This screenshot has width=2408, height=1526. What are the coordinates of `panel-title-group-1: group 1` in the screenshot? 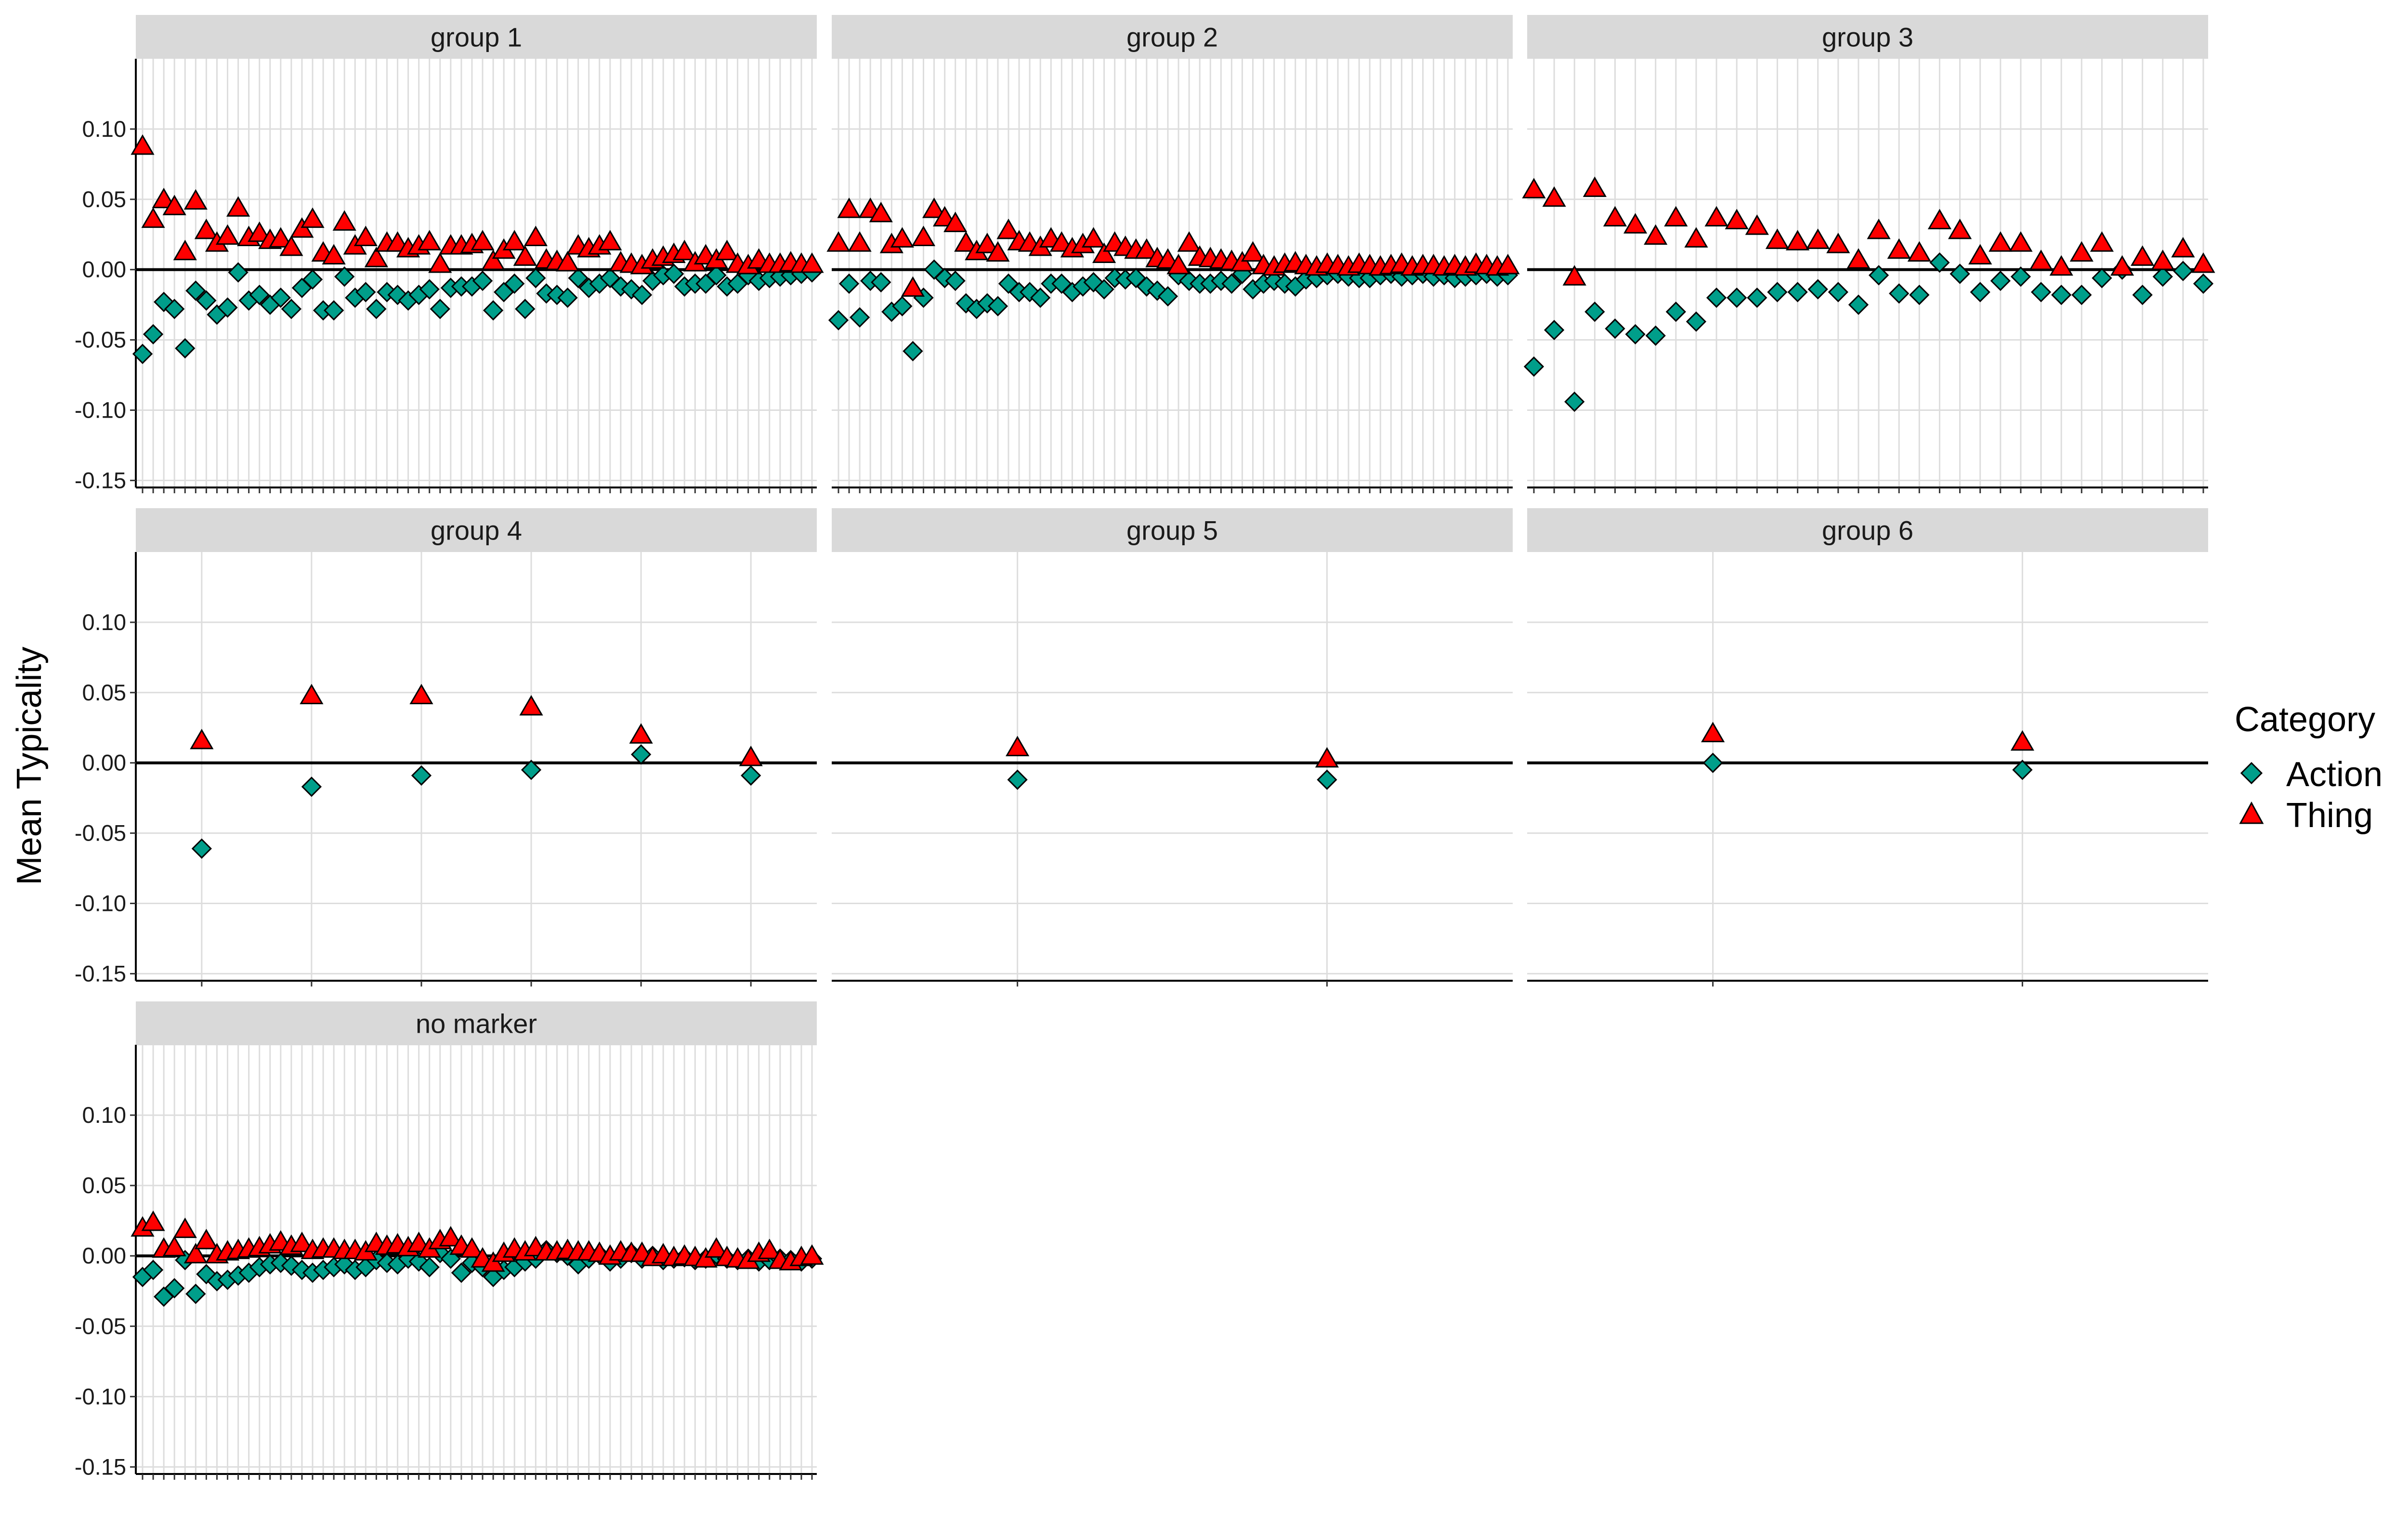 It's located at (476, 37).